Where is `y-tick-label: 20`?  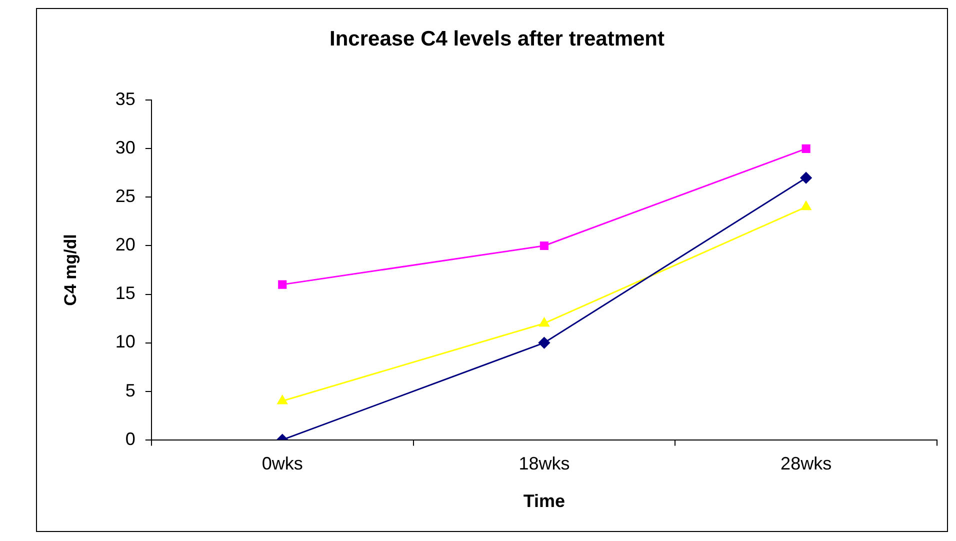 y-tick-label: 20 is located at coordinates (125, 244).